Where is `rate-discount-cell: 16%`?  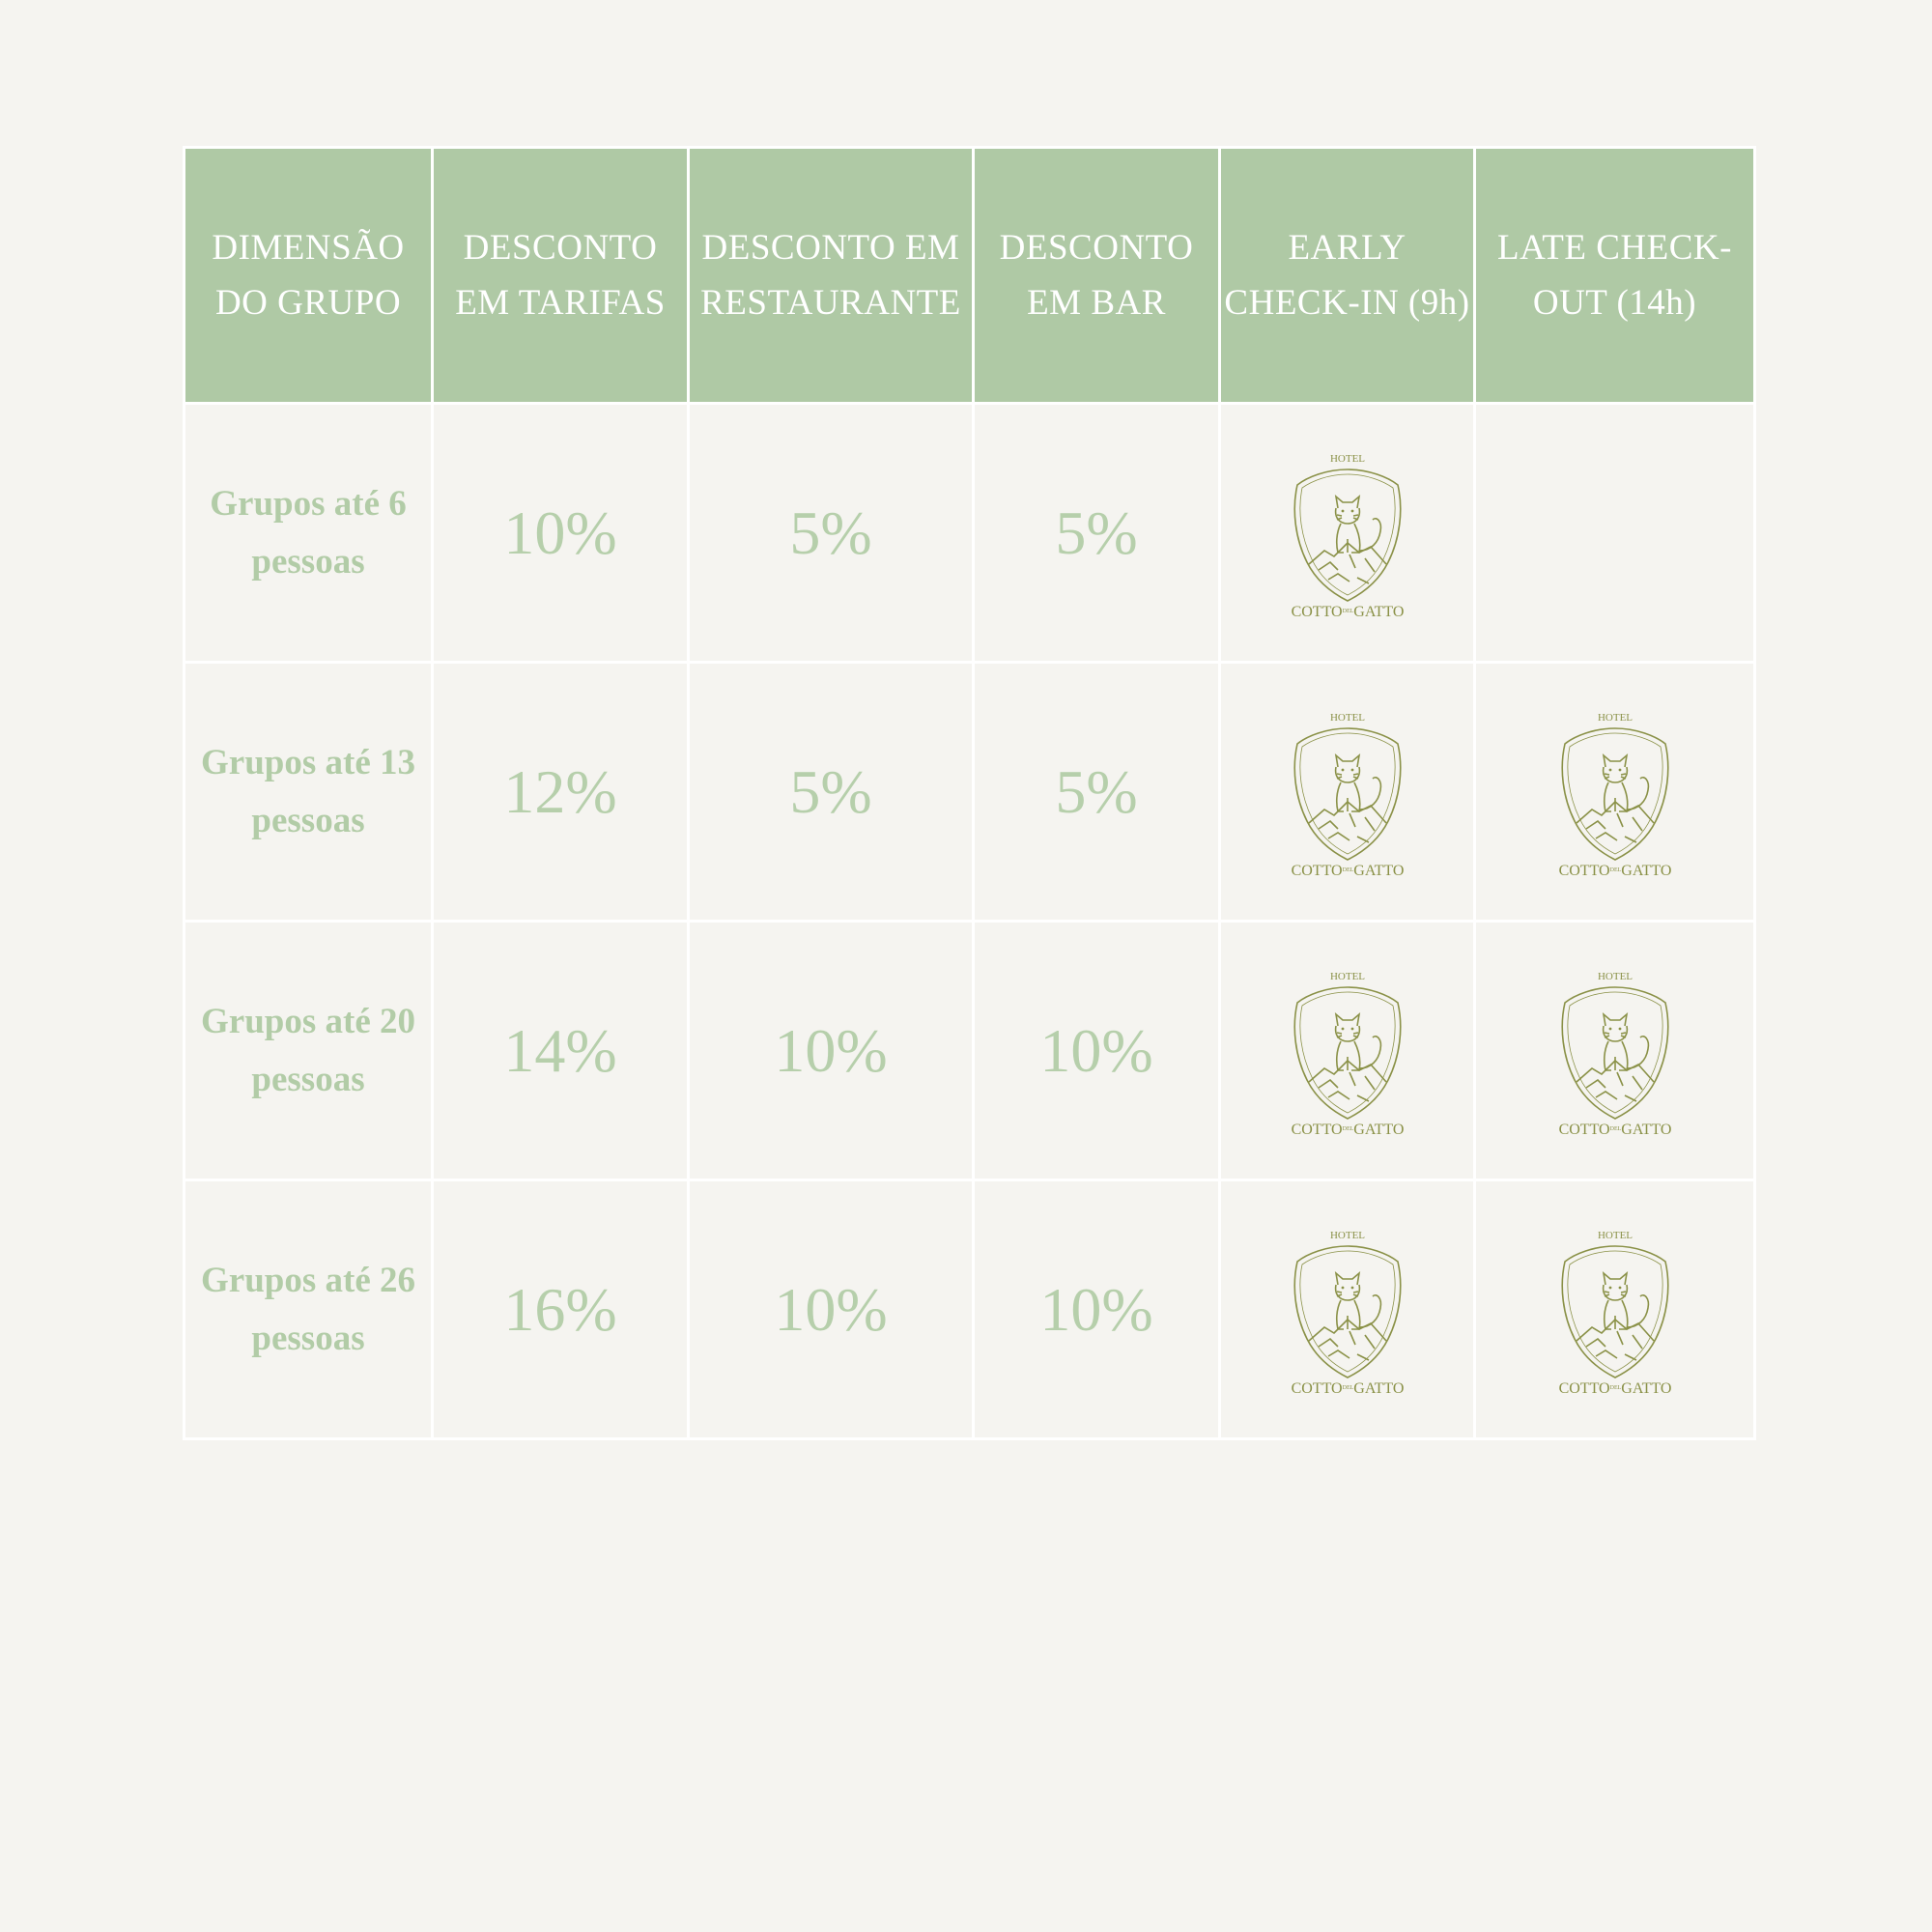
rate-discount-cell: 16% is located at coordinates (560, 1309).